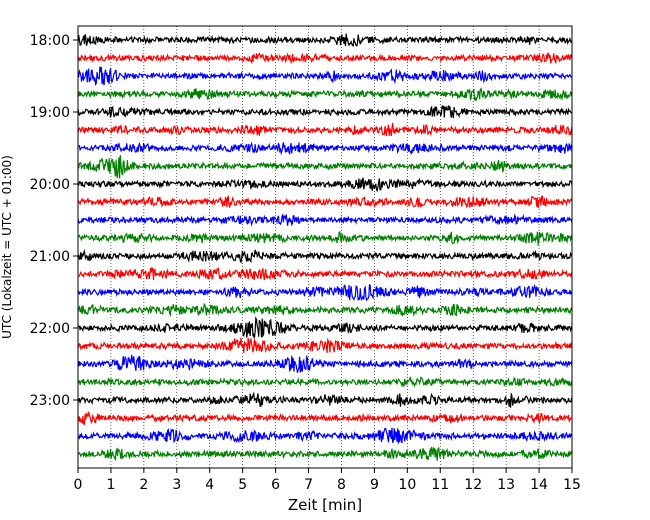  I want to click on x-tick-label: 6, so click(275, 485).